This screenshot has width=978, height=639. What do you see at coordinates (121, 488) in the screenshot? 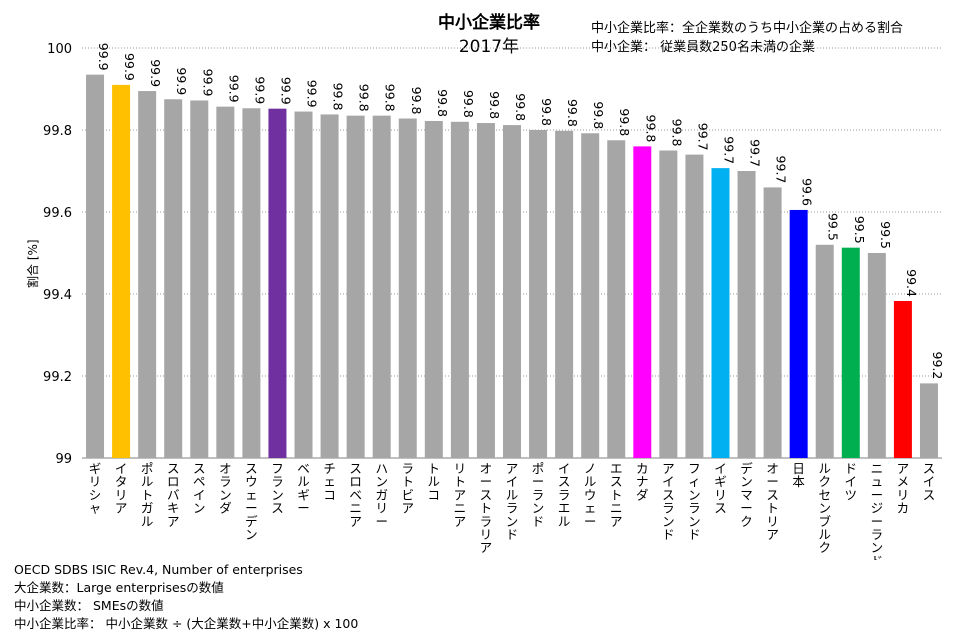
I see `x-tick-label: イタリア` at bounding box center [121, 488].